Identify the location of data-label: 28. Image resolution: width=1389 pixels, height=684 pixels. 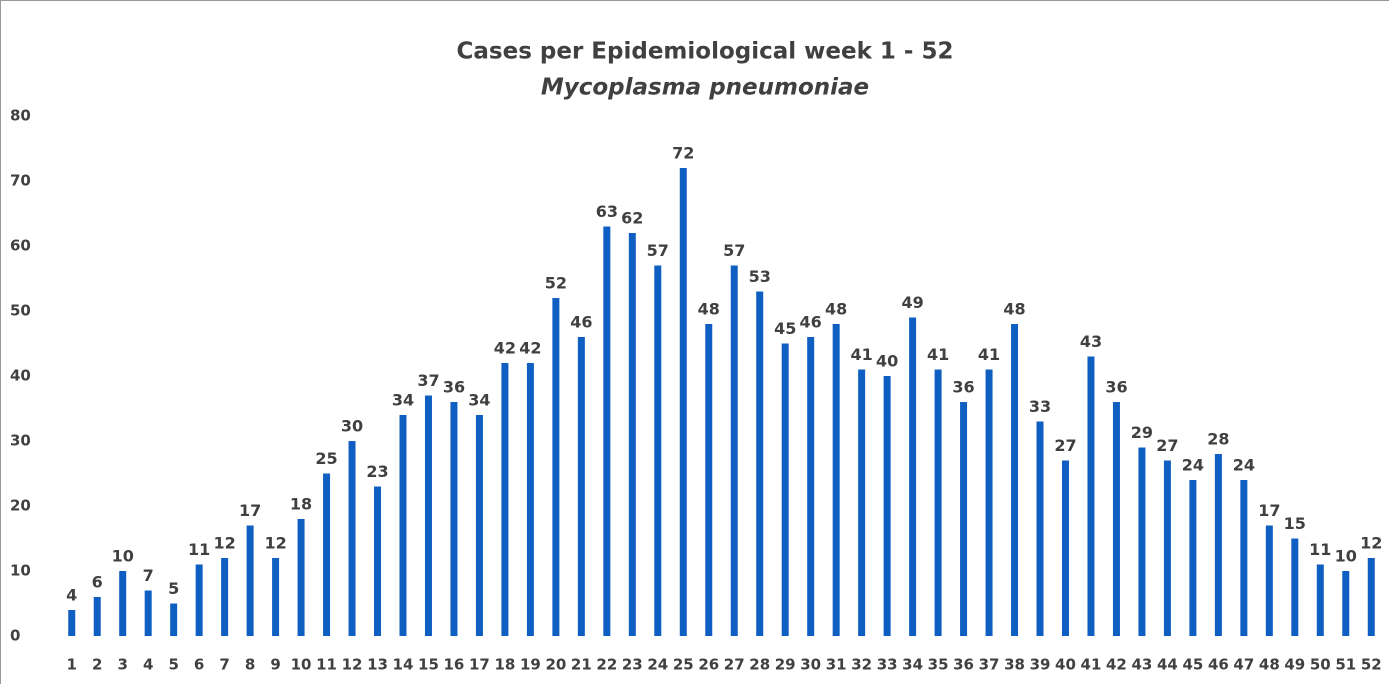
(1218, 439).